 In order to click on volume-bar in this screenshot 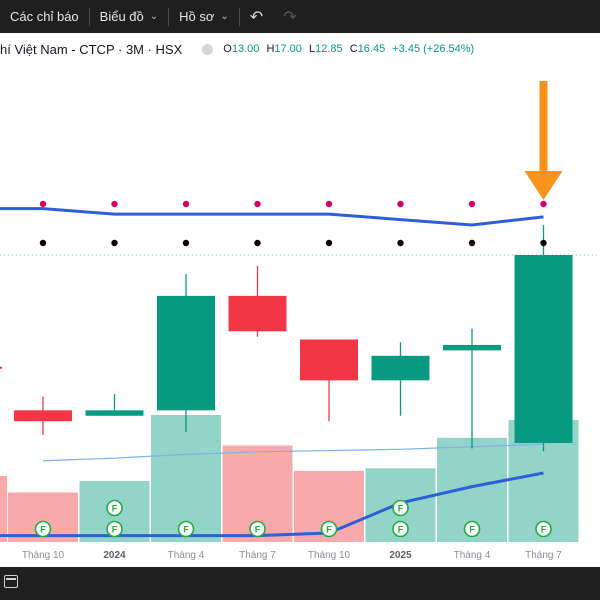, I will do `click(3, 508)`.